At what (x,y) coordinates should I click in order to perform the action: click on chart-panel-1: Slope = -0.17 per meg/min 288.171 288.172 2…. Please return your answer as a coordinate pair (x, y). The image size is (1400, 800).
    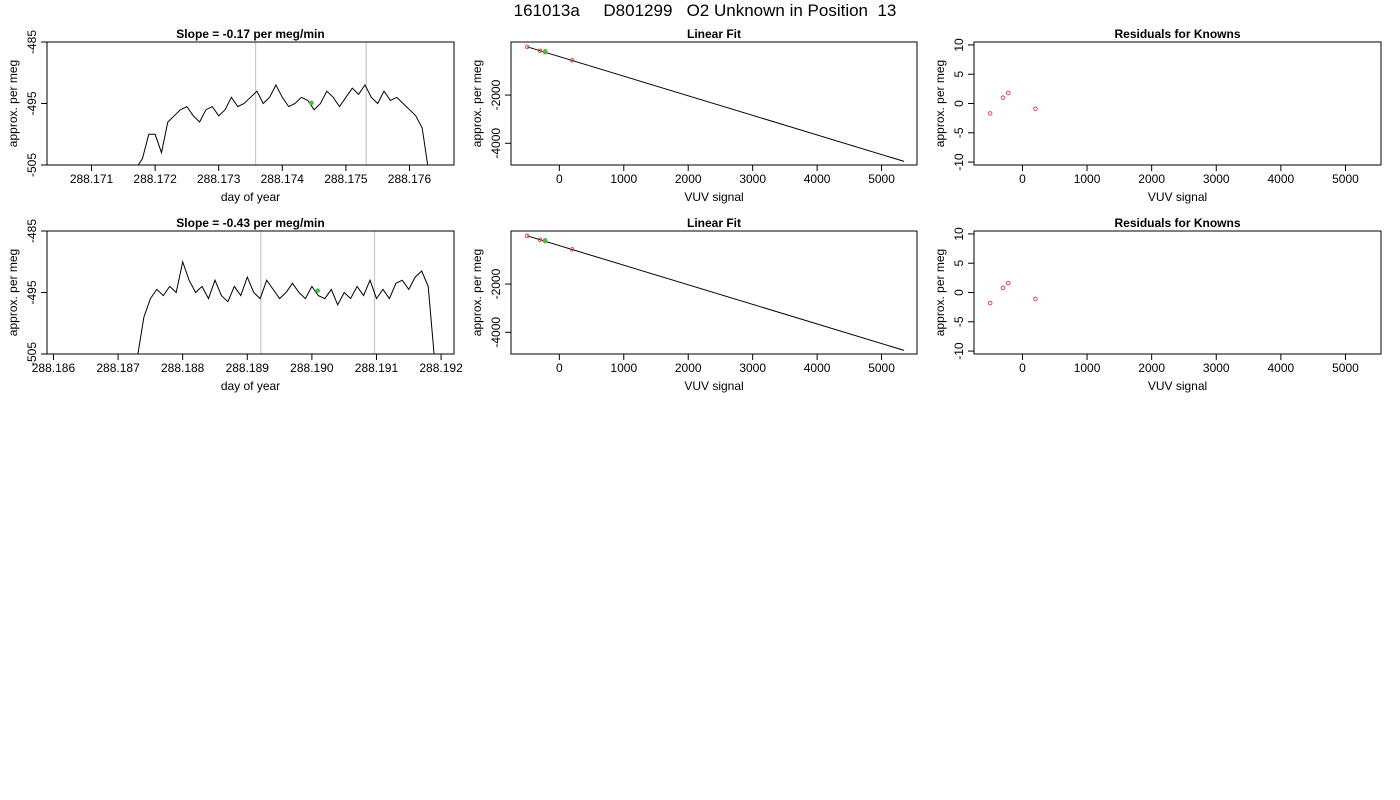
    Looking at the image, I should click on (230, 115).